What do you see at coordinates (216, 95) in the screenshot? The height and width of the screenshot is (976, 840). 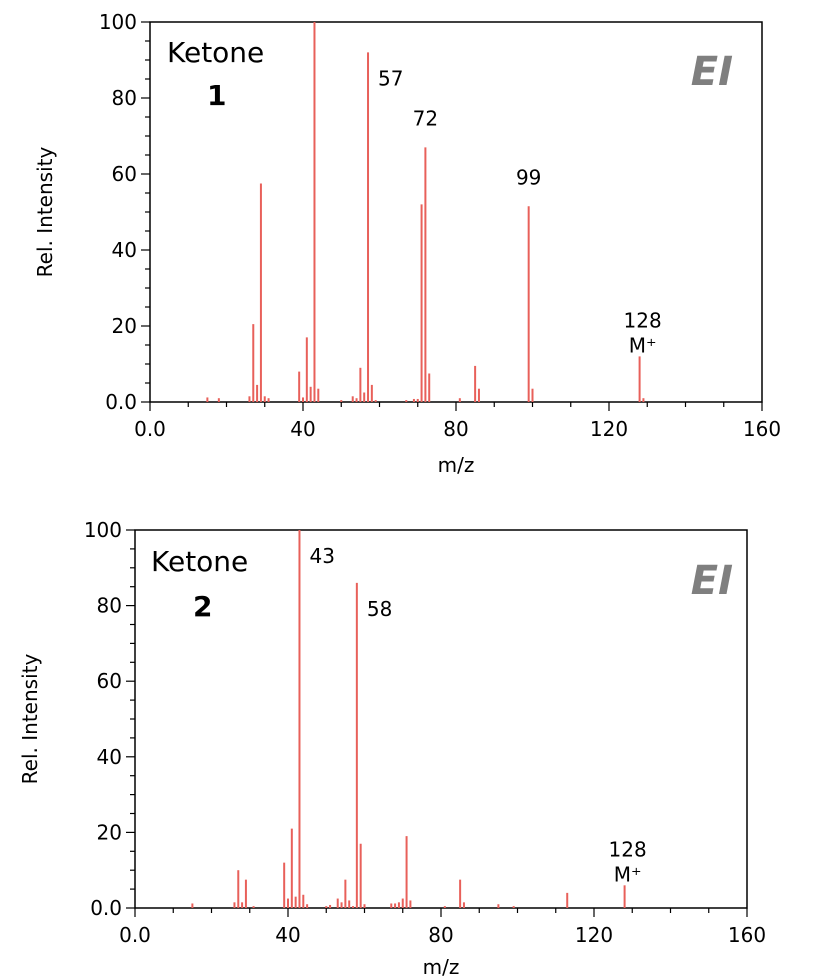 I see `compound-number: 1` at bounding box center [216, 95].